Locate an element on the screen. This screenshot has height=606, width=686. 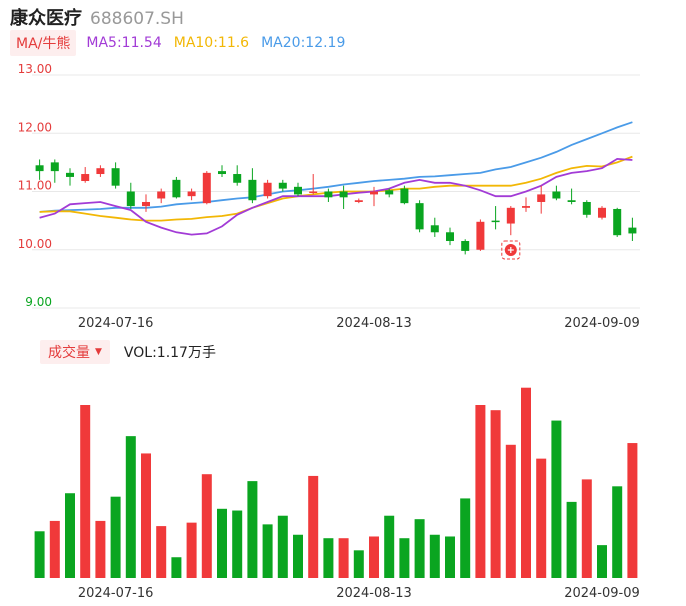
ma10-line is located at coordinates (336, 188).